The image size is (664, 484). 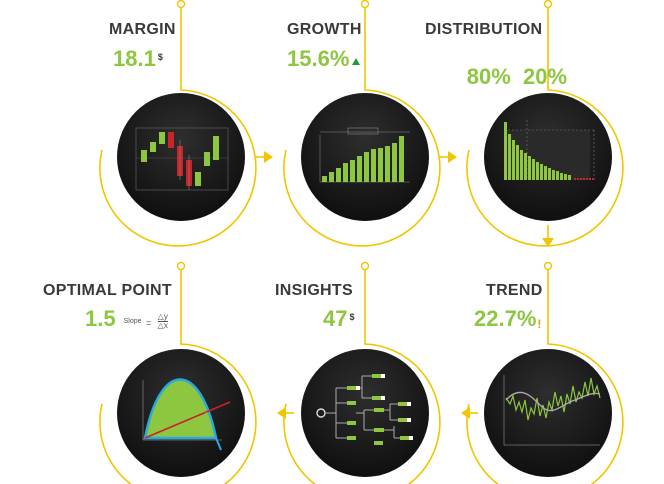 I want to click on insights-value: 47, so click(x=335, y=318).